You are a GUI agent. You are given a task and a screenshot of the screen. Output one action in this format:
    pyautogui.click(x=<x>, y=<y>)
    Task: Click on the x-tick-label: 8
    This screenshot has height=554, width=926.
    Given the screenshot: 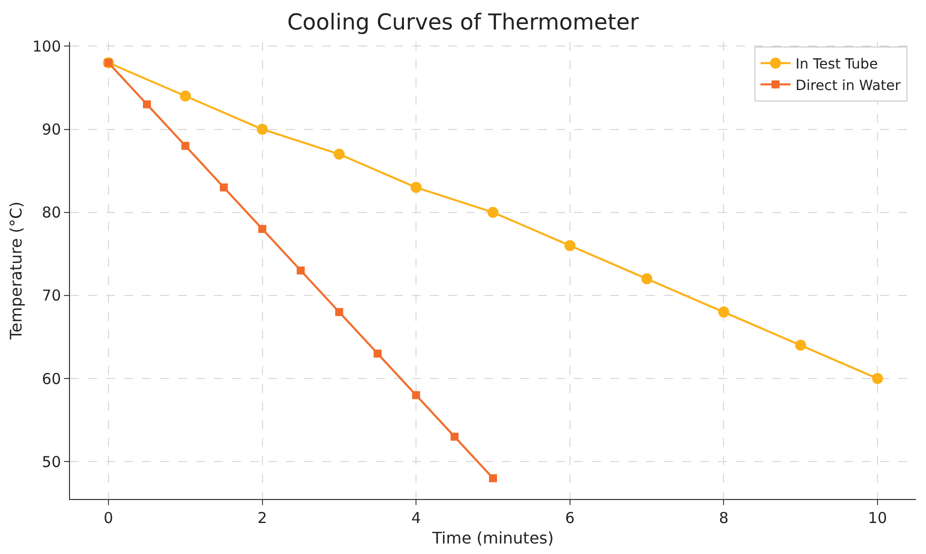 What is the action you would take?
    pyautogui.click(x=723, y=518)
    